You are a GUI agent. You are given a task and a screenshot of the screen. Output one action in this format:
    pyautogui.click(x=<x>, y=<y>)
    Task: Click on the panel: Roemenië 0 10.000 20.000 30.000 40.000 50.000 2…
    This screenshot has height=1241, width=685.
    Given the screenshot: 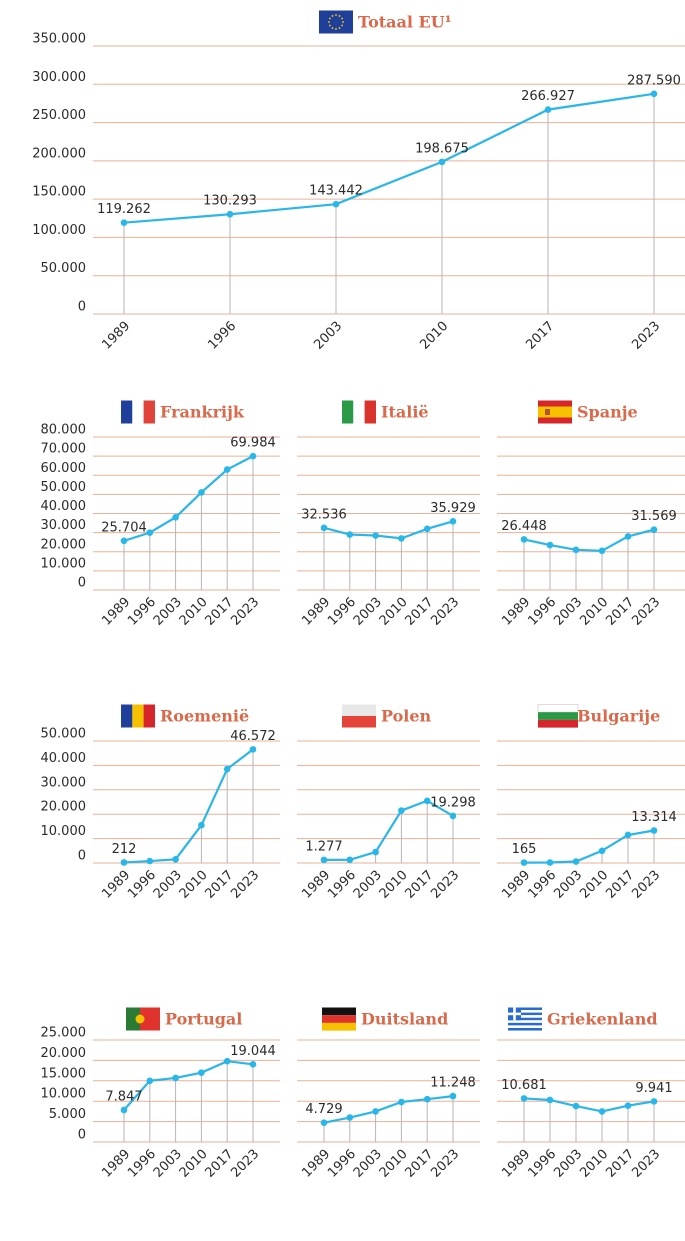 What is the action you would take?
    pyautogui.click(x=160, y=803)
    